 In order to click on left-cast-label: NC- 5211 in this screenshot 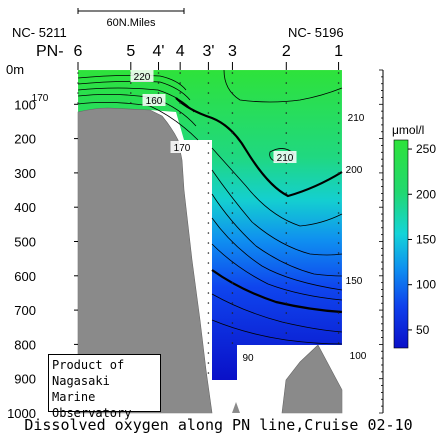, I will do `click(39, 32)`.